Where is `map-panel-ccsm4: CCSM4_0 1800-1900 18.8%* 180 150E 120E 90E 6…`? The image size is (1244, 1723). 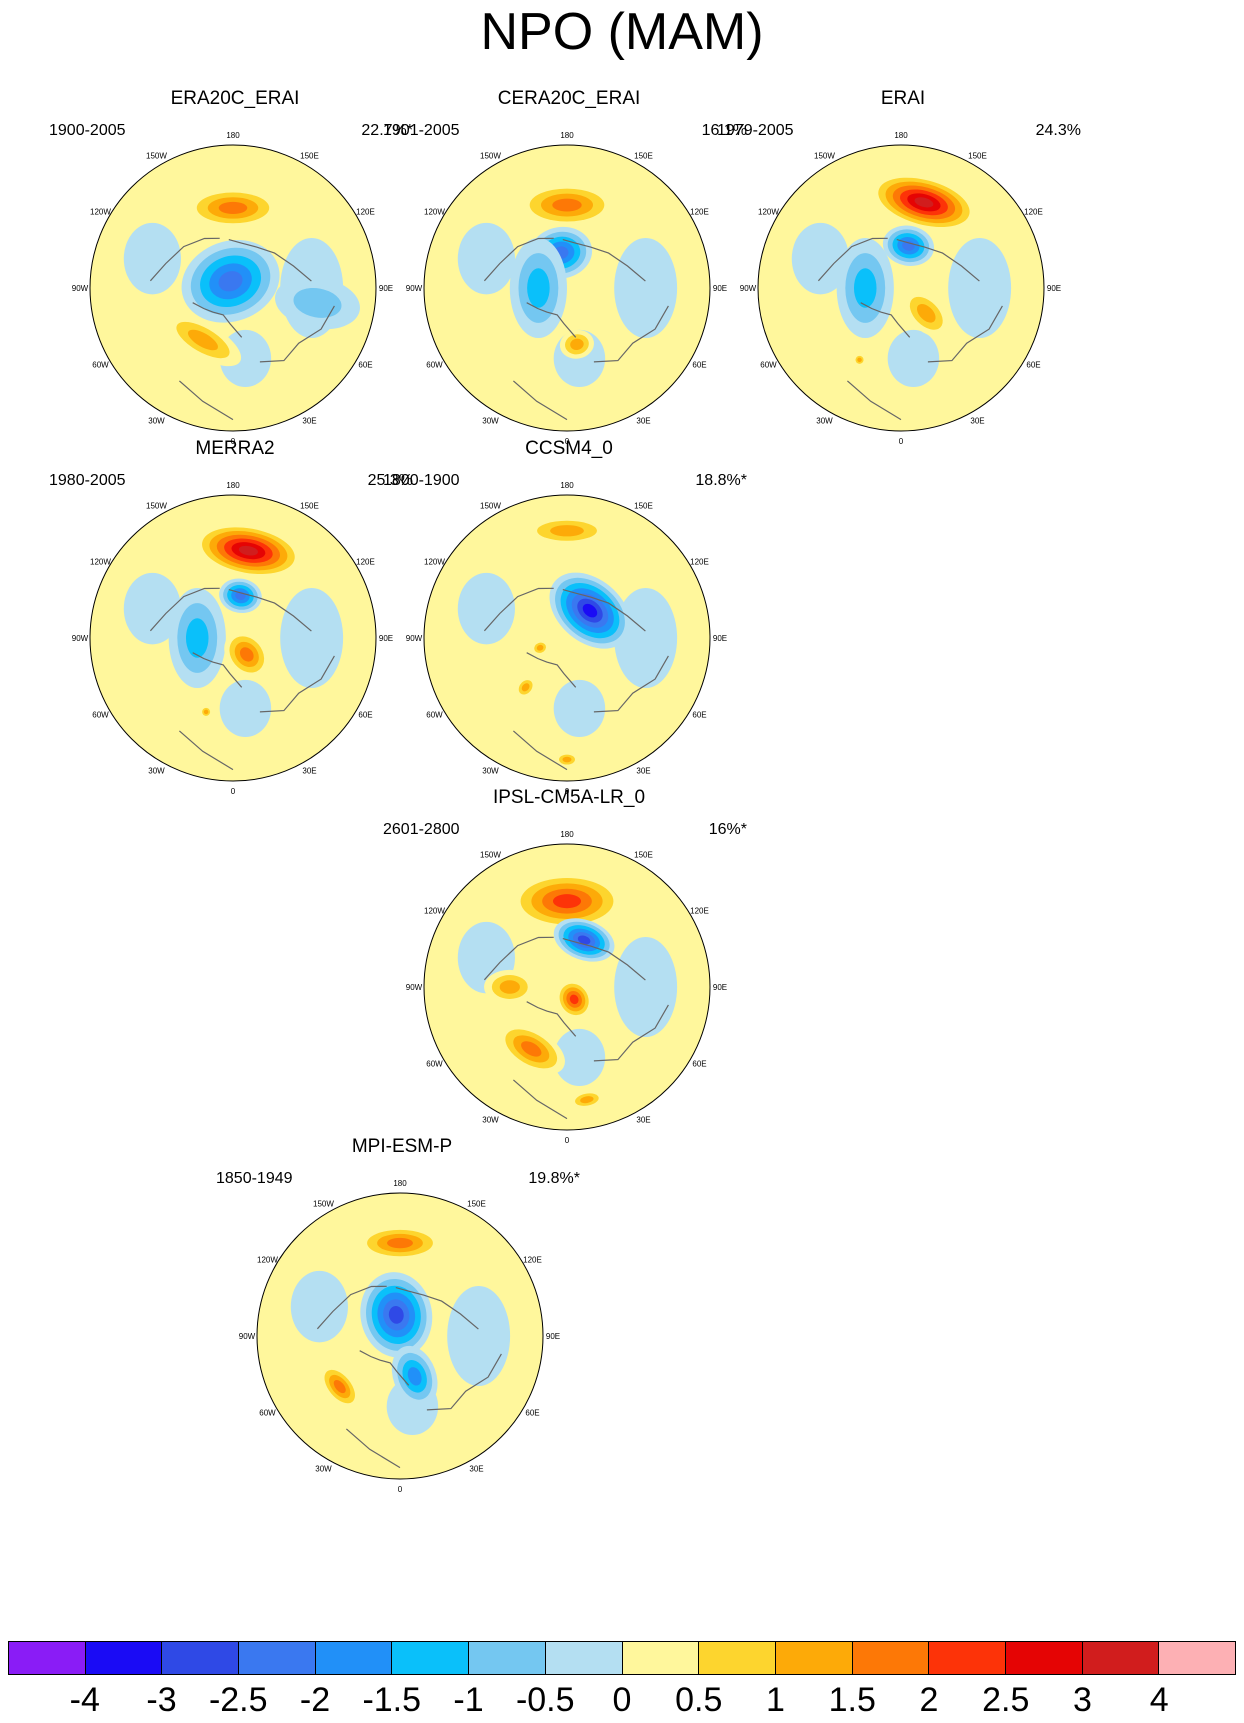
map-panel-ccsm4: CCSM4_0 1800-1900 18.8%* 180 150E 120E 90E 6… is located at coordinates (569, 618).